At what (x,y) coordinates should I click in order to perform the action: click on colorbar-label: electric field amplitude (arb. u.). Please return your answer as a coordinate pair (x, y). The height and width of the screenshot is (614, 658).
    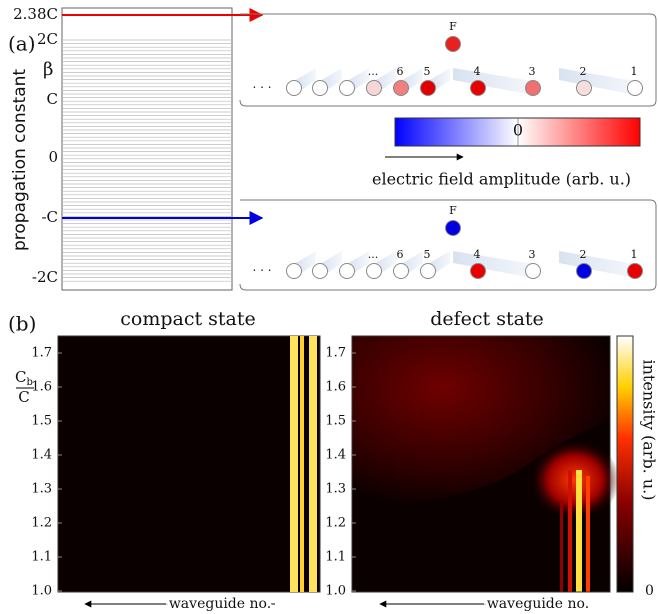
    Looking at the image, I should click on (501, 179).